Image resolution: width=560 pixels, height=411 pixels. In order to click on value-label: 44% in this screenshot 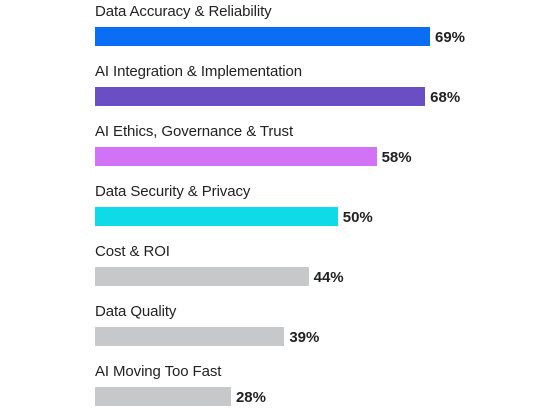, I will do `click(328, 277)`.